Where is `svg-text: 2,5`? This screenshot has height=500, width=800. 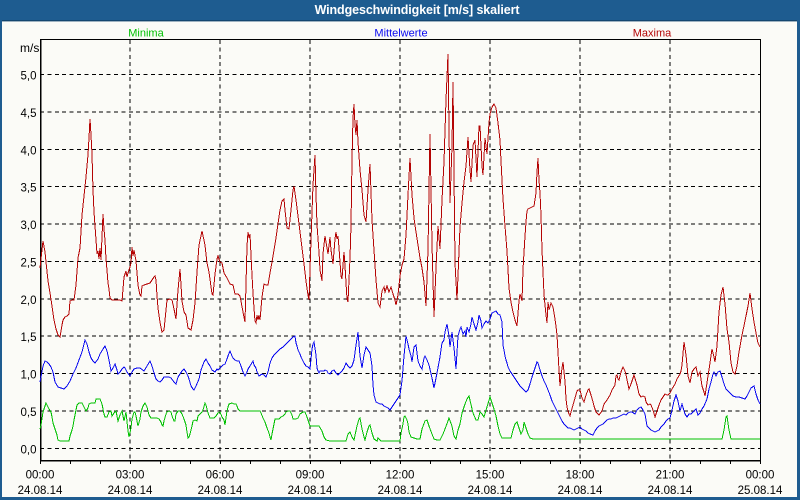 svg-text: 2,5 is located at coordinates (29, 263).